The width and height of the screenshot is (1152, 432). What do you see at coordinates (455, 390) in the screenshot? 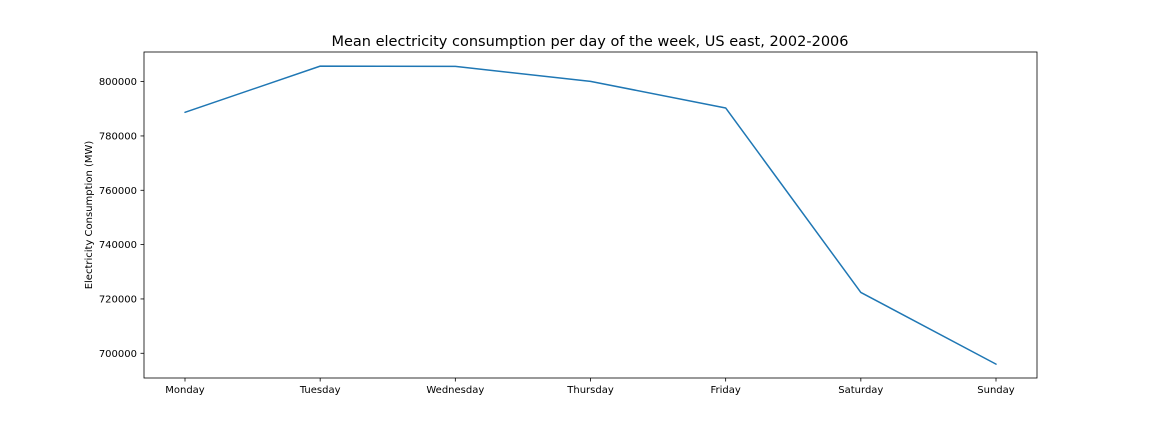
I see `x-tick-label: Wednesday` at bounding box center [455, 390].